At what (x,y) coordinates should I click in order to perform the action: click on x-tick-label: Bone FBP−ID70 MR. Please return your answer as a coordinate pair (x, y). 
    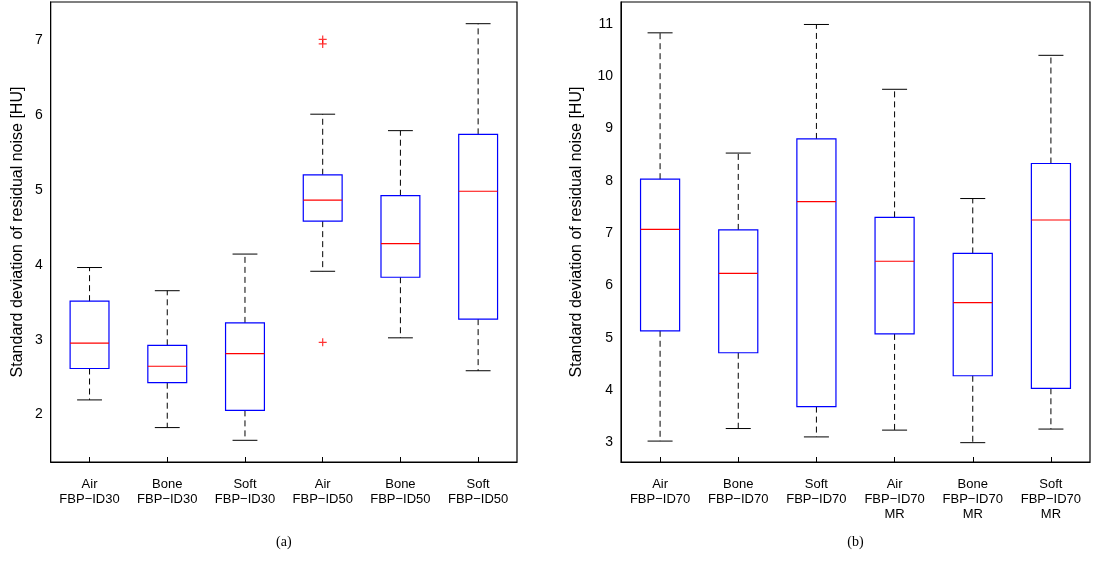
    Looking at the image, I should click on (972, 498).